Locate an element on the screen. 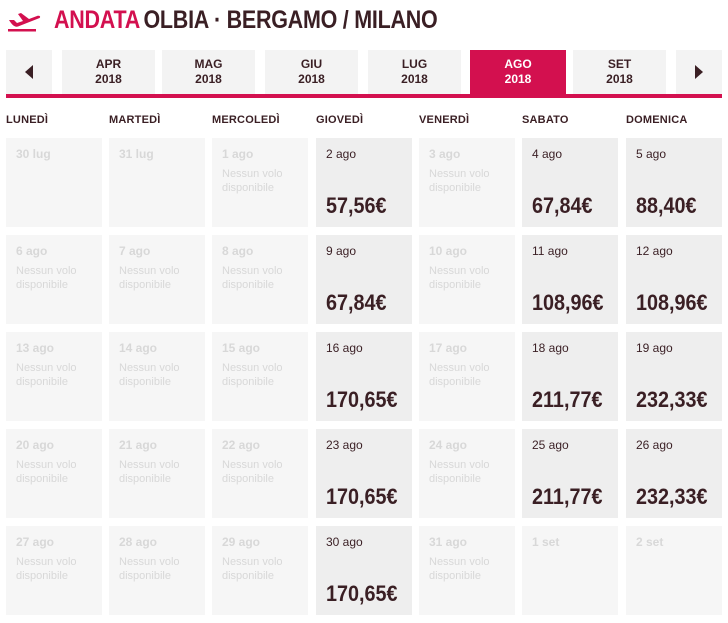 This screenshot has width=728, height=623. month-tab-lug: LUG 2018 is located at coordinates (414, 72).